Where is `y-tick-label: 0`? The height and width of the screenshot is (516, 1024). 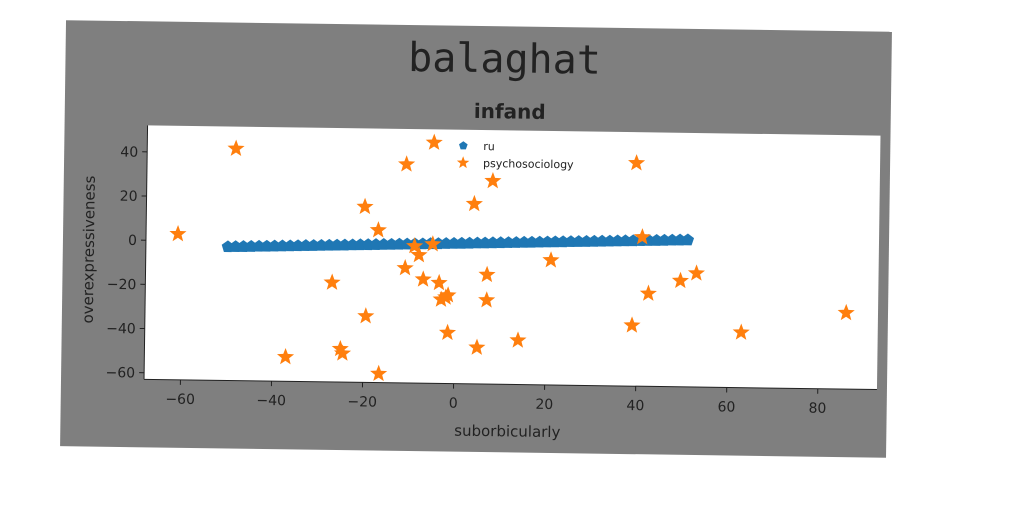 y-tick-label: 0 is located at coordinates (132, 241).